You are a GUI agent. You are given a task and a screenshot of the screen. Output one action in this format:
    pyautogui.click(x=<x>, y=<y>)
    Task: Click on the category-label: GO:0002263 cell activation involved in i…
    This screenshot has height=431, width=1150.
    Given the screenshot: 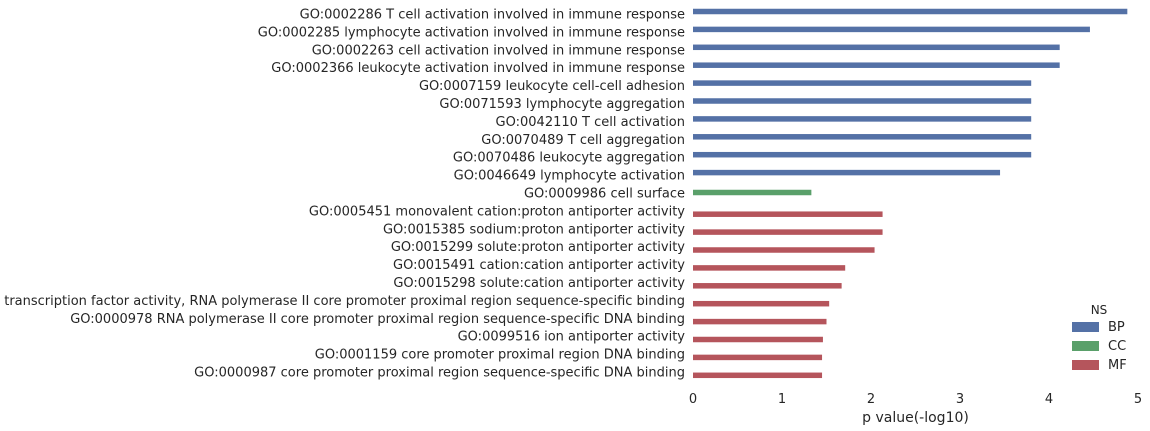 What is the action you would take?
    pyautogui.click(x=498, y=50)
    